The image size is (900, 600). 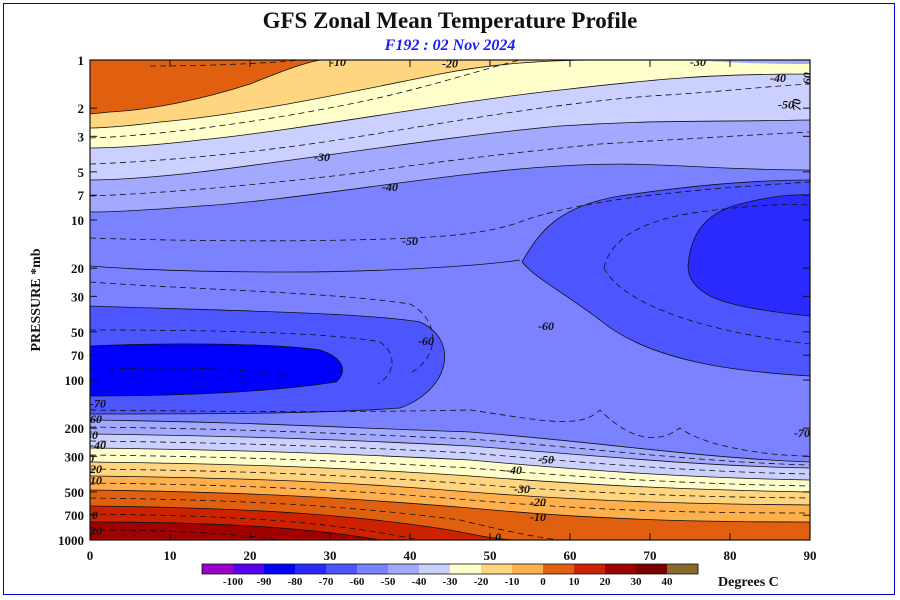 What do you see at coordinates (81, 172) in the screenshot?
I see `y-tick-label: 5` at bounding box center [81, 172].